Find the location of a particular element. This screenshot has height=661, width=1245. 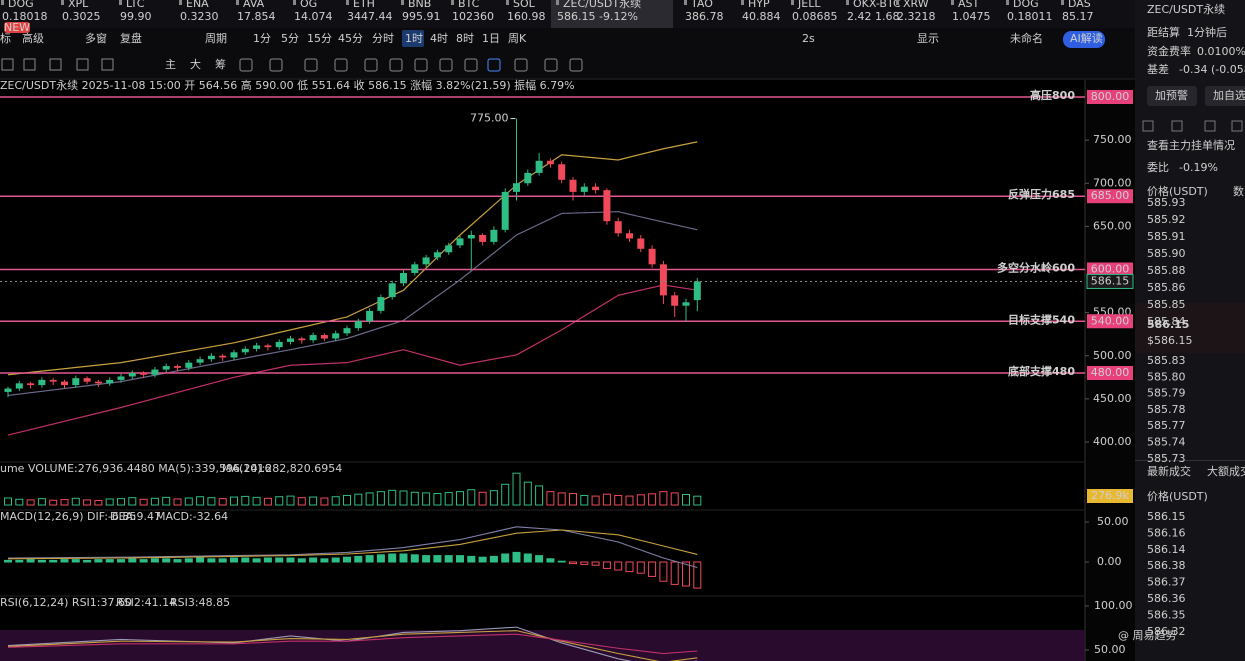

ticker-name: TAO is located at coordinates (701, 5).